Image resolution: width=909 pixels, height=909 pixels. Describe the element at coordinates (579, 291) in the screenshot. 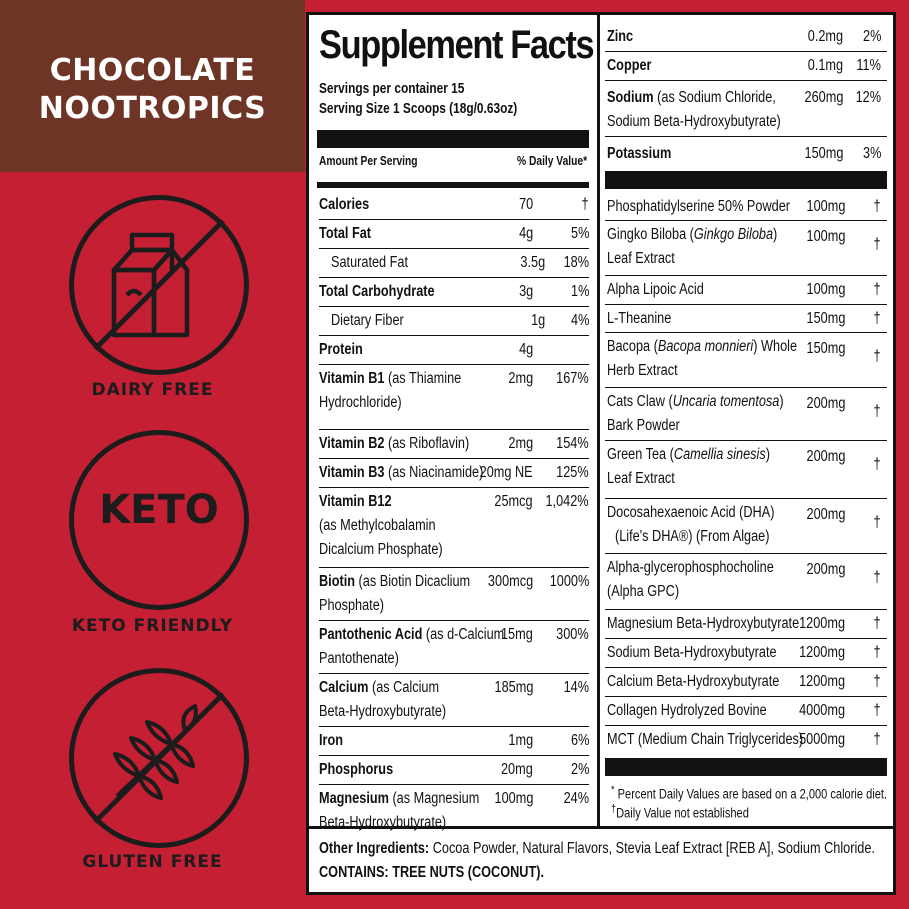

I see `nutrient-daily-value: 1%` at that location.